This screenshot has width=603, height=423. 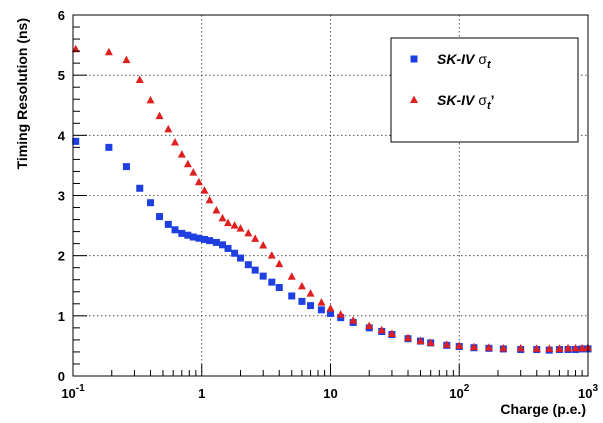 I want to click on y-axis-title: Timing Resolution (ns), so click(x=22, y=93).